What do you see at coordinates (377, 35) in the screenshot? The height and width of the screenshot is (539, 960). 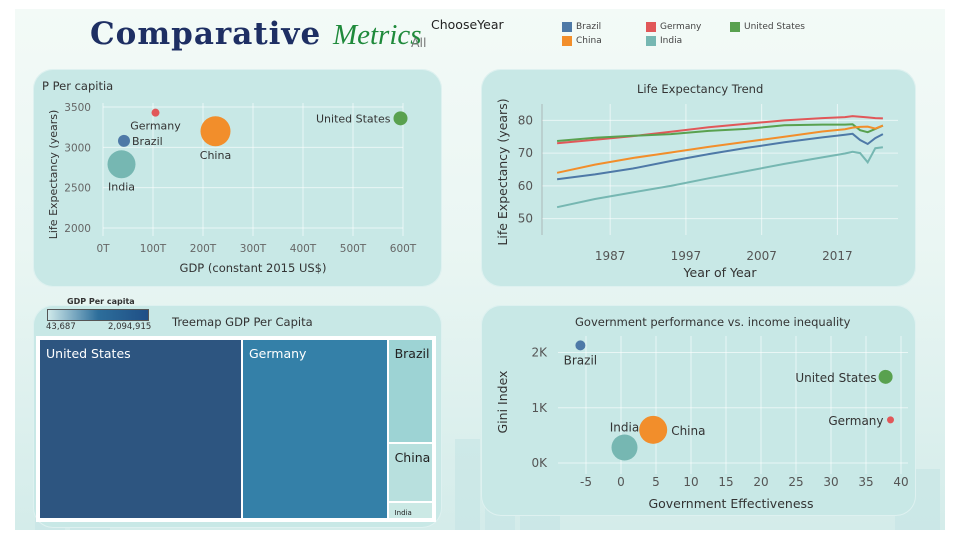 I see `title-accent-text: Metrics` at bounding box center [377, 35].